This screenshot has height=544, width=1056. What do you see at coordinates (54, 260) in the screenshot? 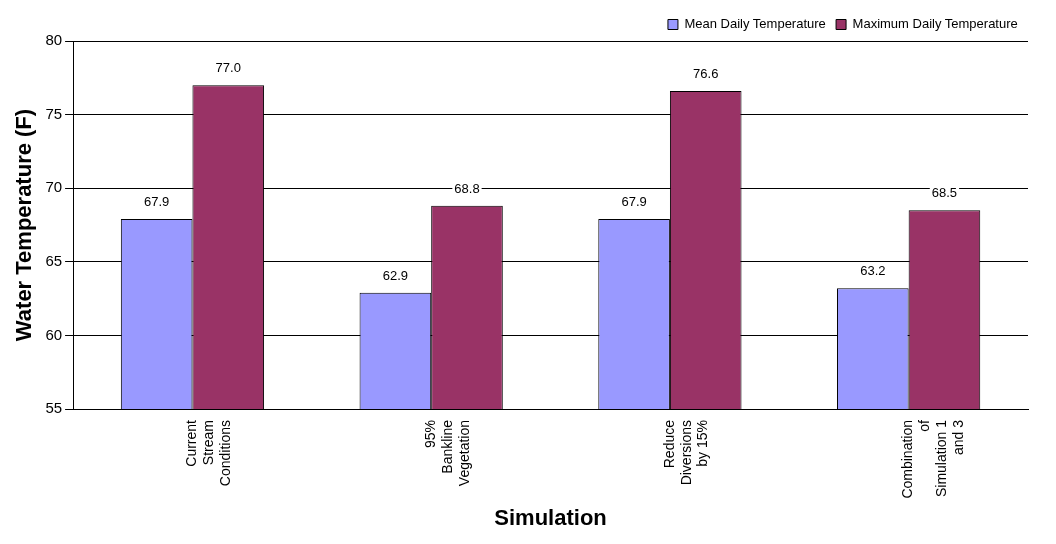
I see `y-tick-label: 65` at bounding box center [54, 260].